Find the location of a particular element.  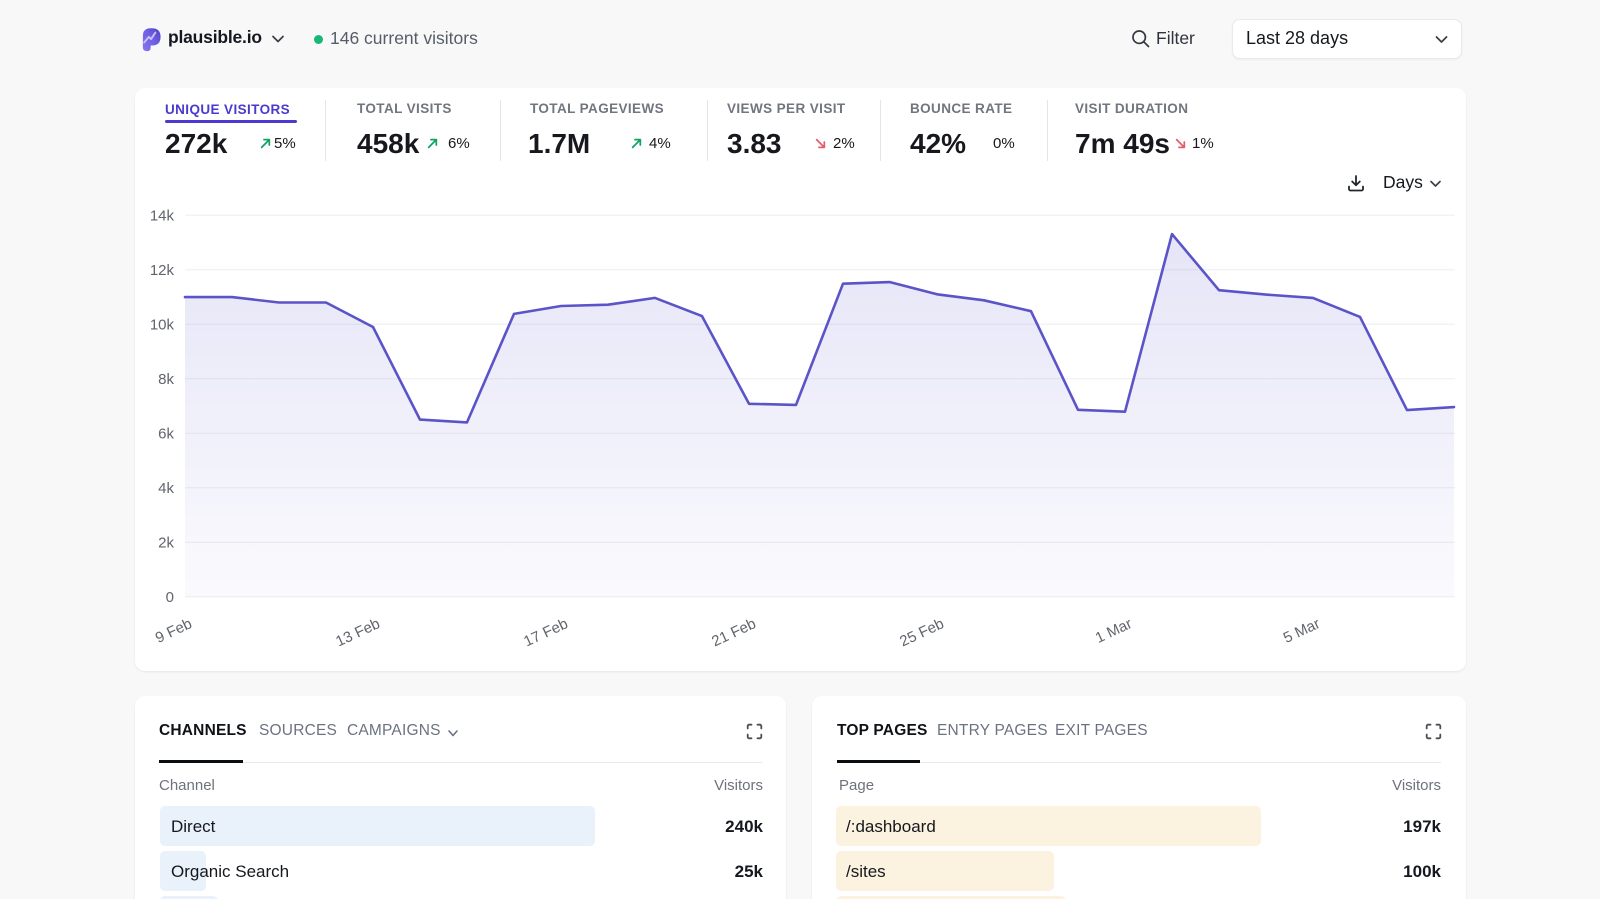

svg-text: 0 is located at coordinates (170, 597).